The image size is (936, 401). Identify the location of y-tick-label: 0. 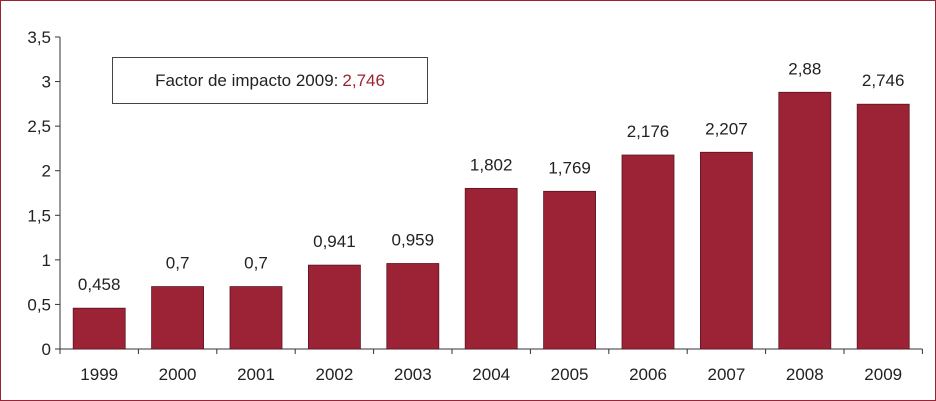
(46, 349).